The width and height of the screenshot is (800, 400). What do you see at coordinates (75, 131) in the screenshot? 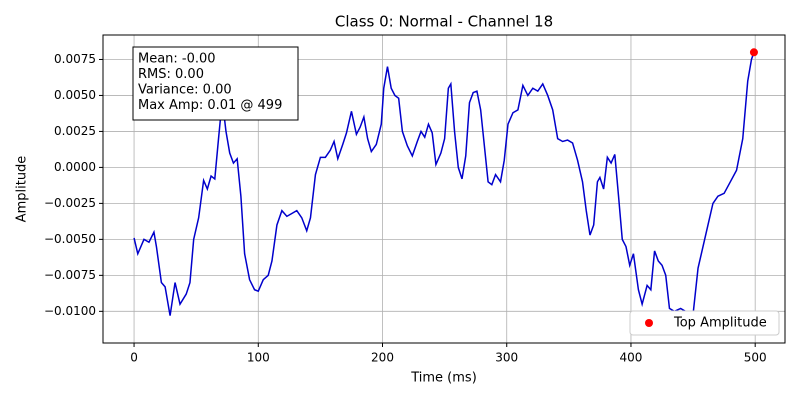
I see `y-tick-label: 0.0025` at bounding box center [75, 131].